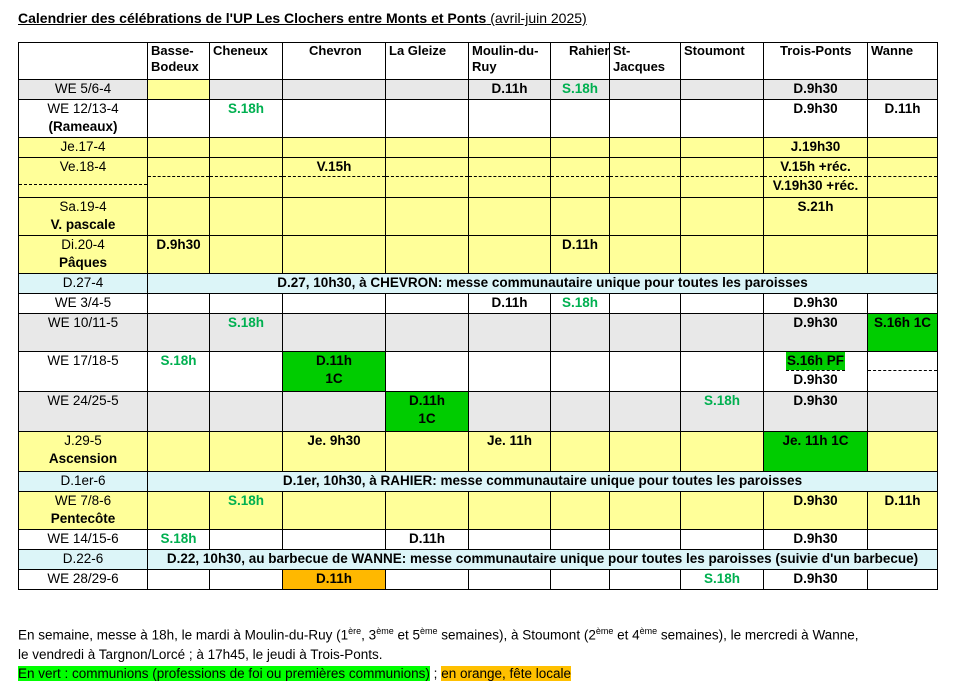  I want to click on table-row: WE 28/29-6 D.11h S.18h D.9h30, so click(478, 579).